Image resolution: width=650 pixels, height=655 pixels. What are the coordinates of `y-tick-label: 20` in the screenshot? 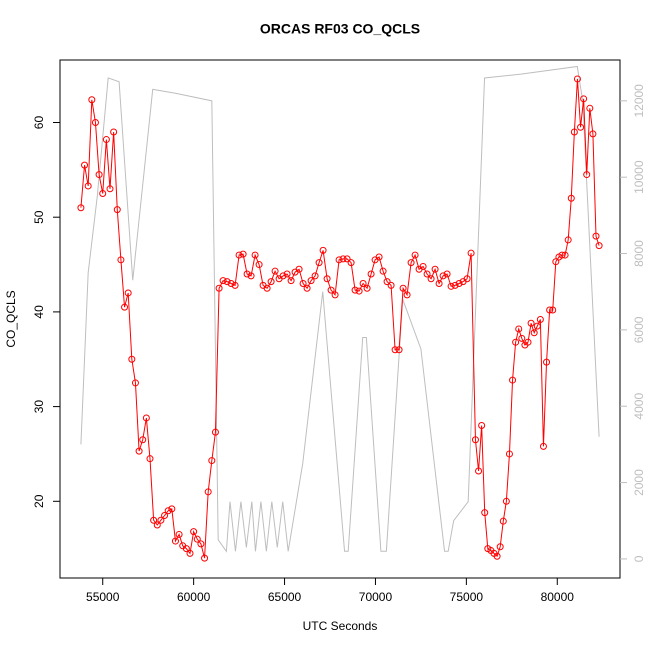 It's located at (39, 501).